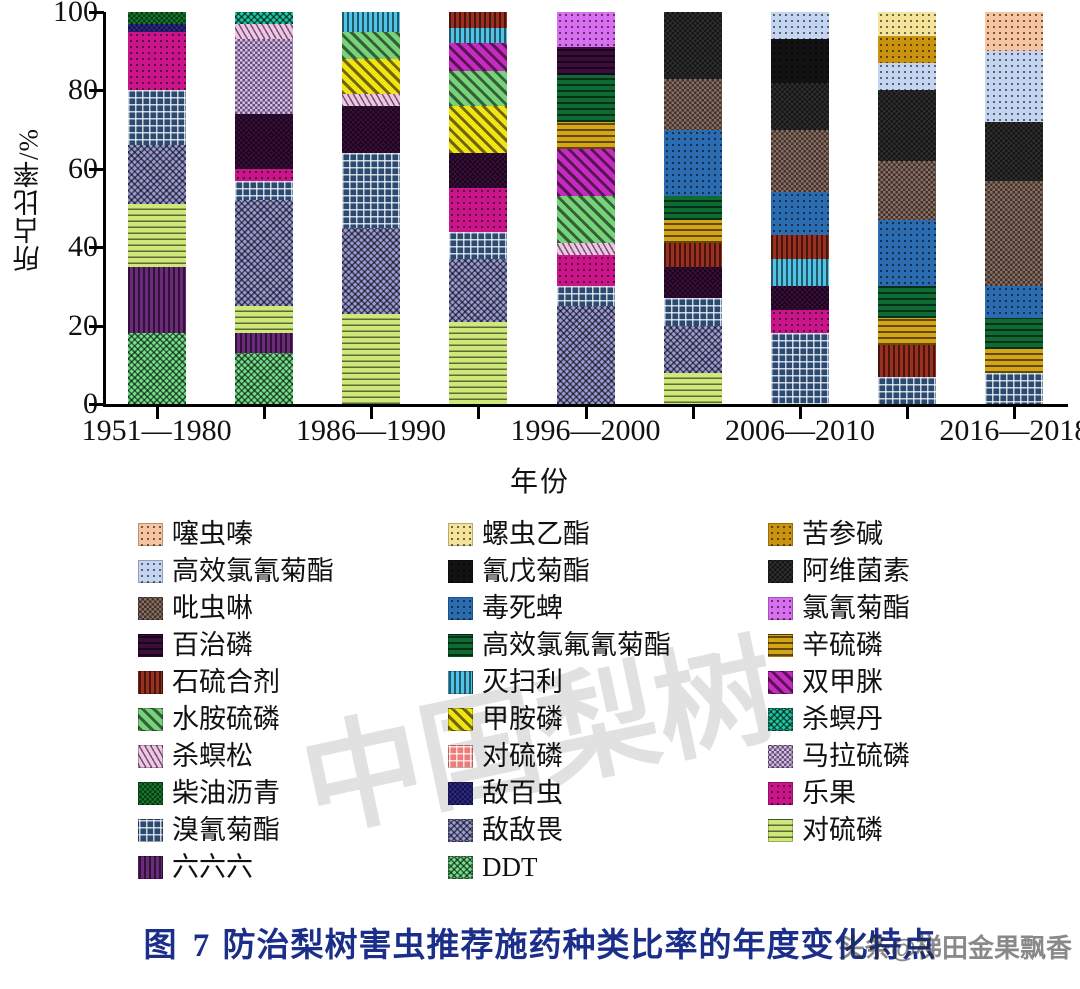  I want to click on legend-label: 噻虫嗪, so click(212, 534).